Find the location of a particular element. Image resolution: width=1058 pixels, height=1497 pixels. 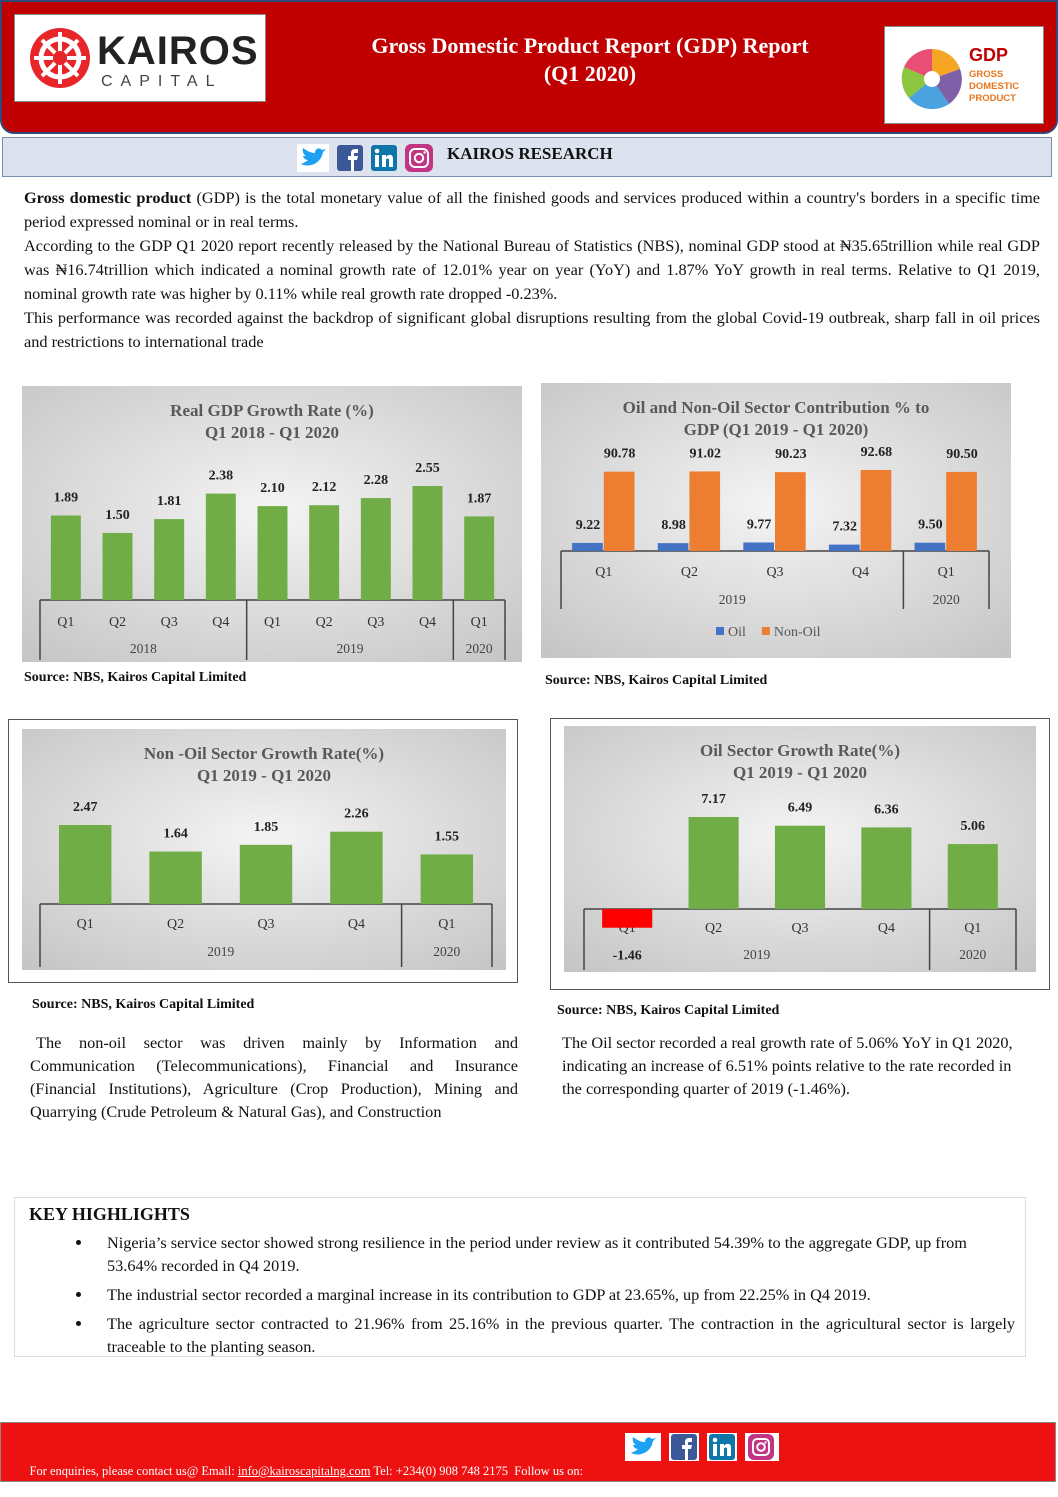

gdp-badge: GDP GROSS DOMESTIC PRODUCT is located at coordinates (964, 75).